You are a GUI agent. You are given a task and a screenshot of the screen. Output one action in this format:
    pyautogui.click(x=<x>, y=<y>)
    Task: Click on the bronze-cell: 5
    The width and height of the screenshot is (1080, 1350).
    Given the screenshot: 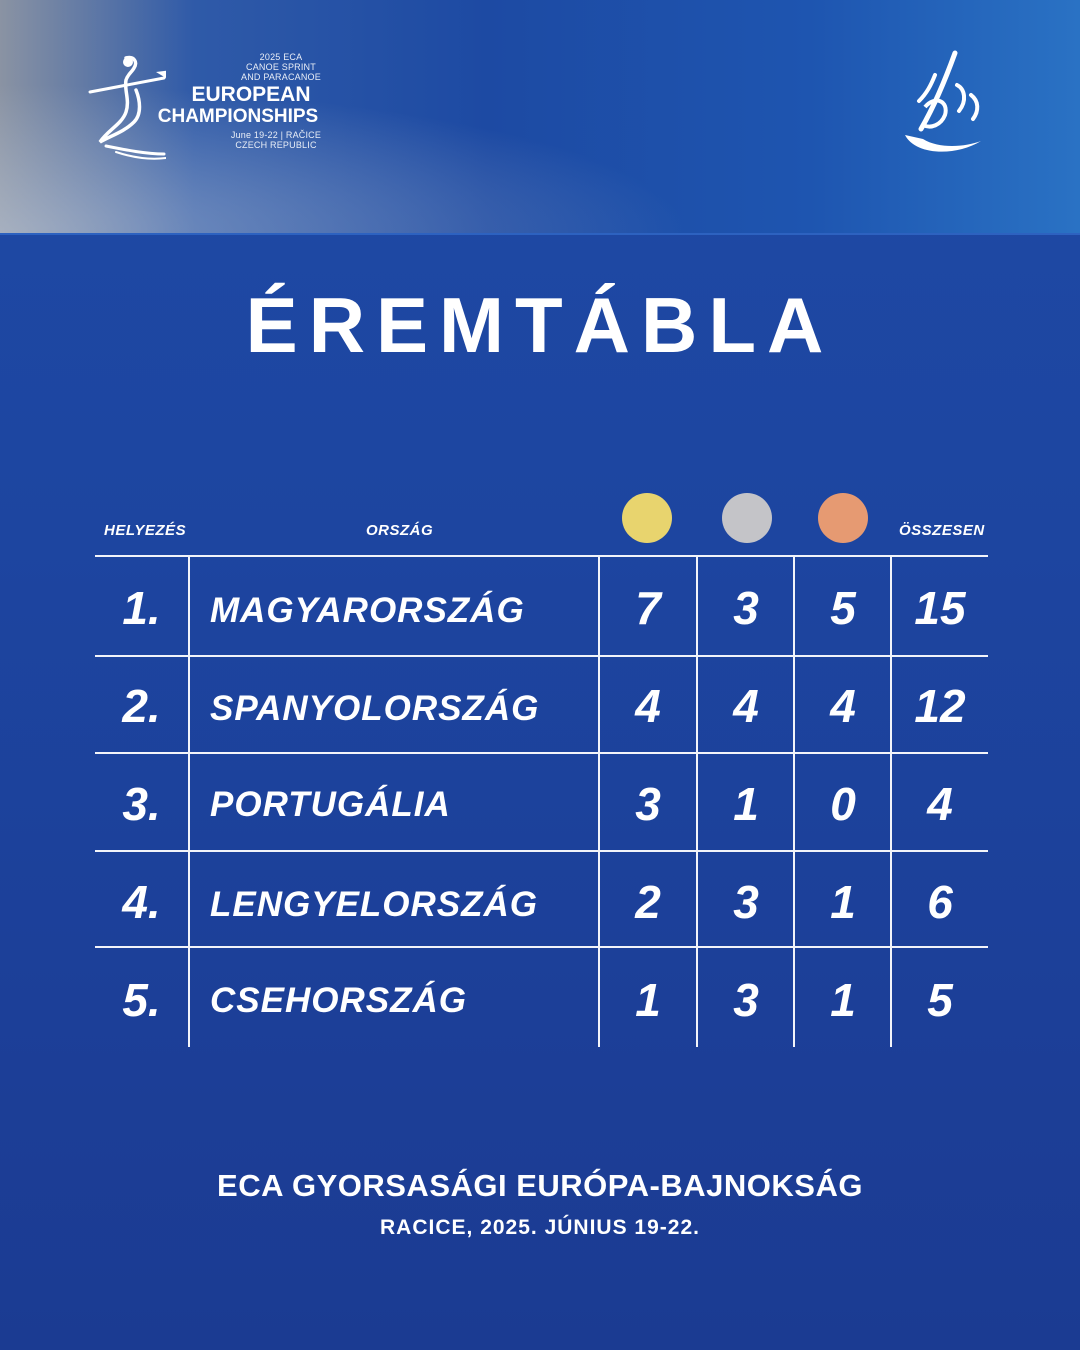 What is the action you would take?
    pyautogui.click(x=843, y=608)
    